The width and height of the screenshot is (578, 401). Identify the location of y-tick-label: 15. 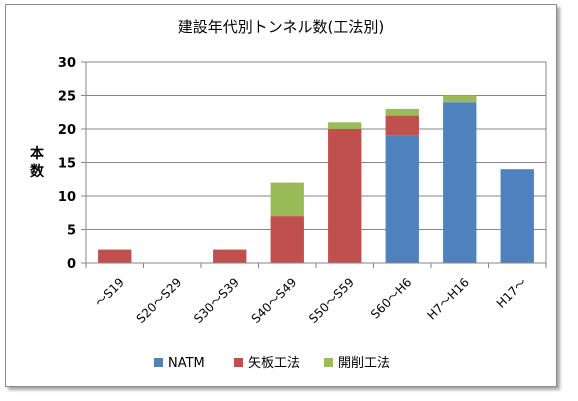
(67, 164).